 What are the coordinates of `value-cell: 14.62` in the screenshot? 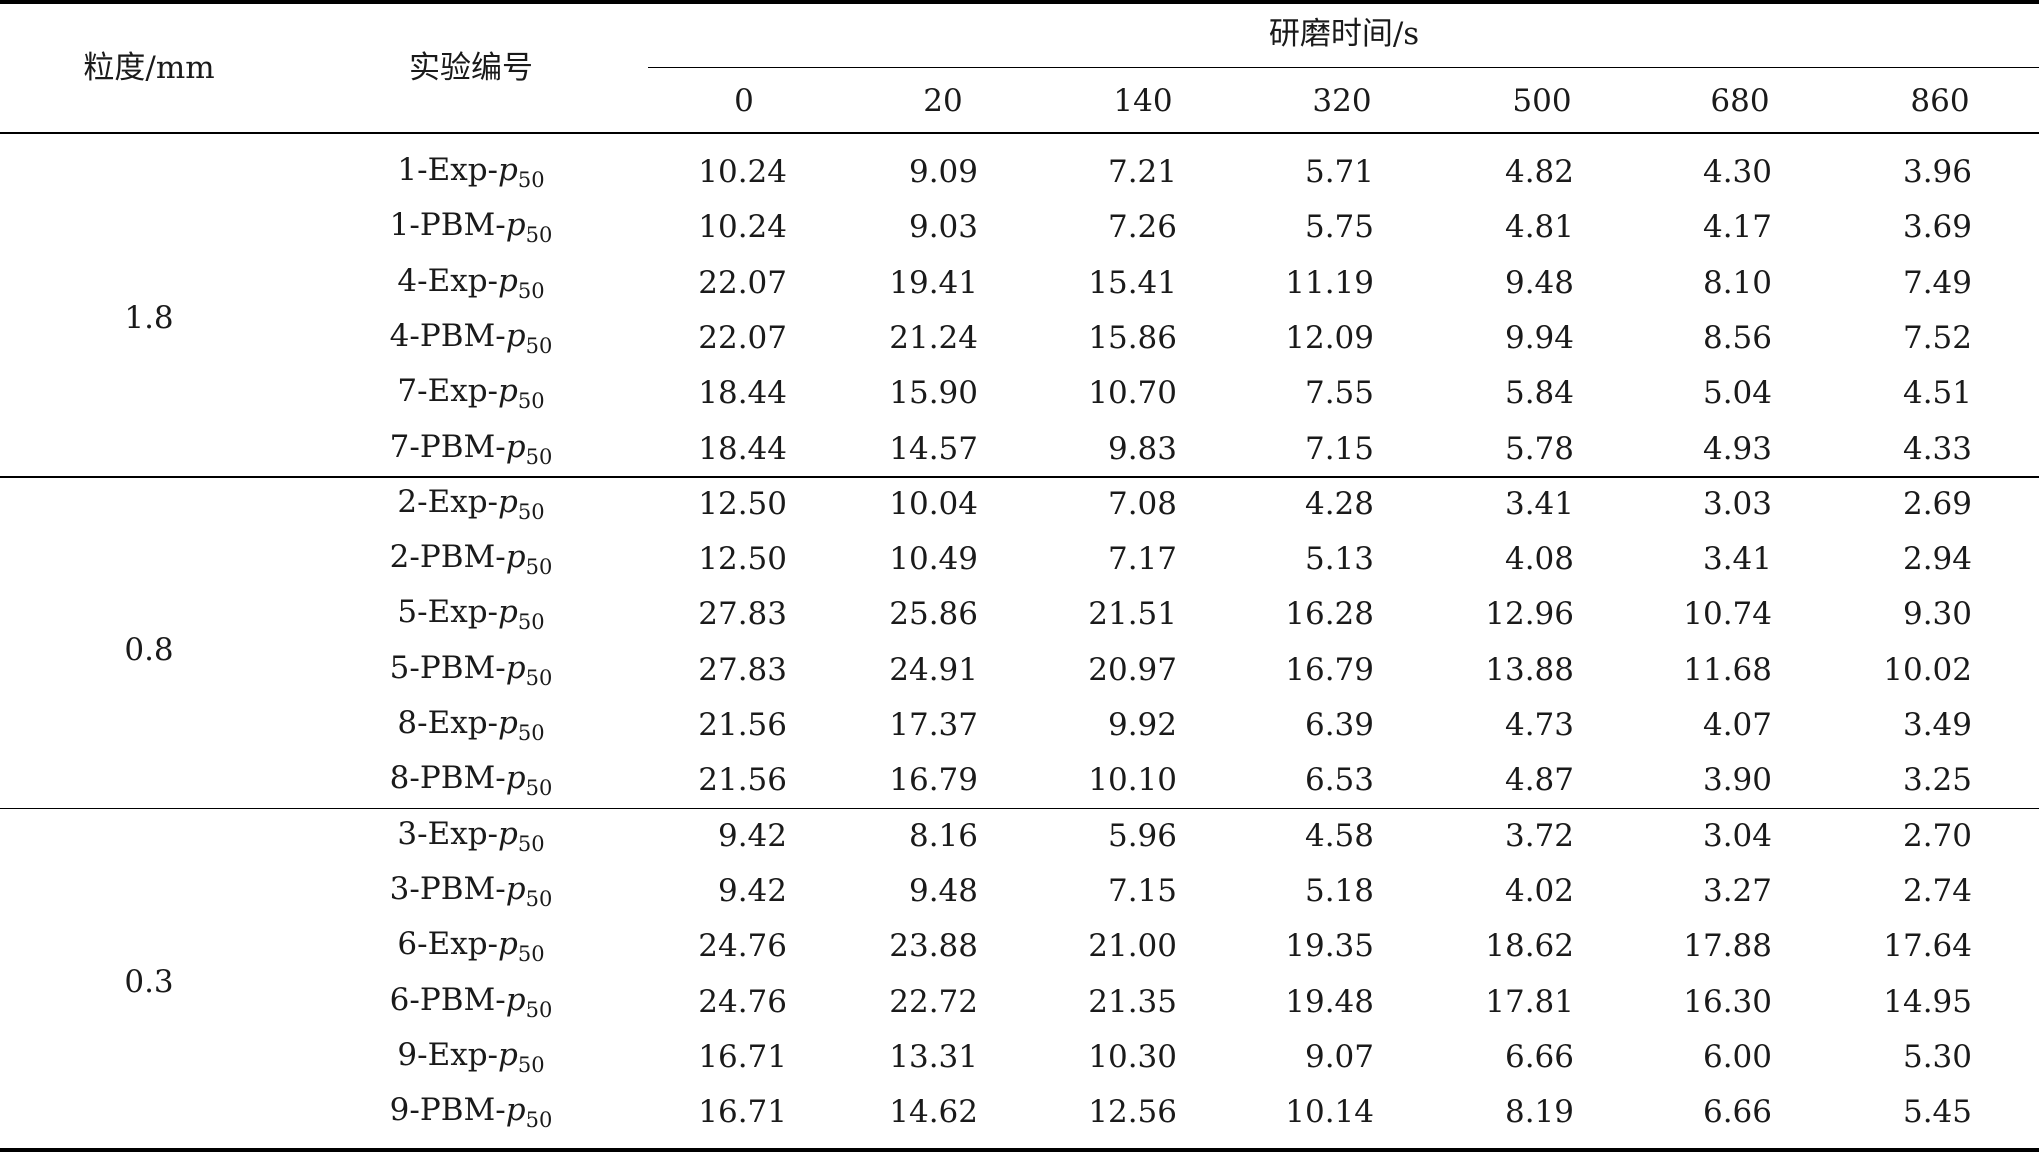 It's located at (933, 1112).